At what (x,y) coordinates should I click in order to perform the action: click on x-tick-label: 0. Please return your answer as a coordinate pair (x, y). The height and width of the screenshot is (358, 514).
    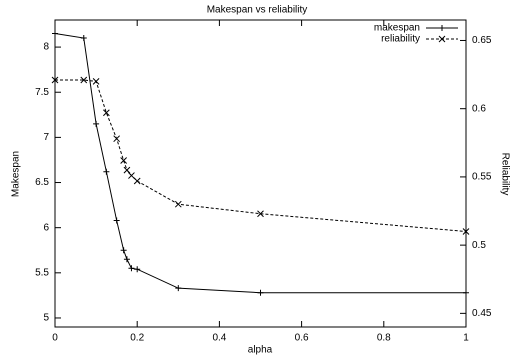
    Looking at the image, I should click on (55, 338).